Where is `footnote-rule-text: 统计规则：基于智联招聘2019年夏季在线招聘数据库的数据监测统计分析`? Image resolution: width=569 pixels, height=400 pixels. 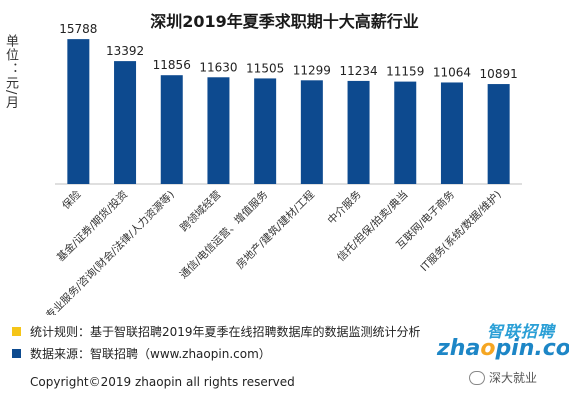 footnote-rule-text: 统计规则：基于智联招聘2019年夏季在线招聘数据库的数据监测统计分析 is located at coordinates (225, 332).